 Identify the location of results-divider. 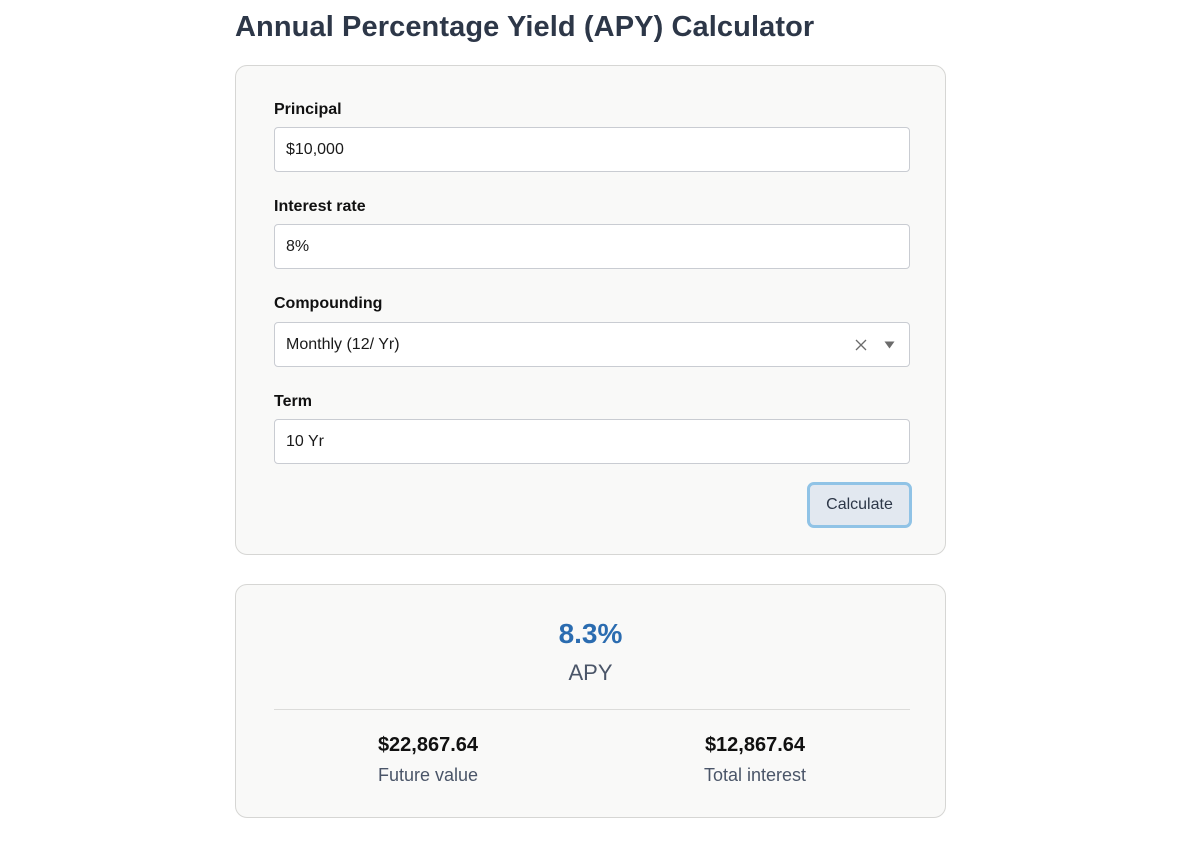
(592, 709).